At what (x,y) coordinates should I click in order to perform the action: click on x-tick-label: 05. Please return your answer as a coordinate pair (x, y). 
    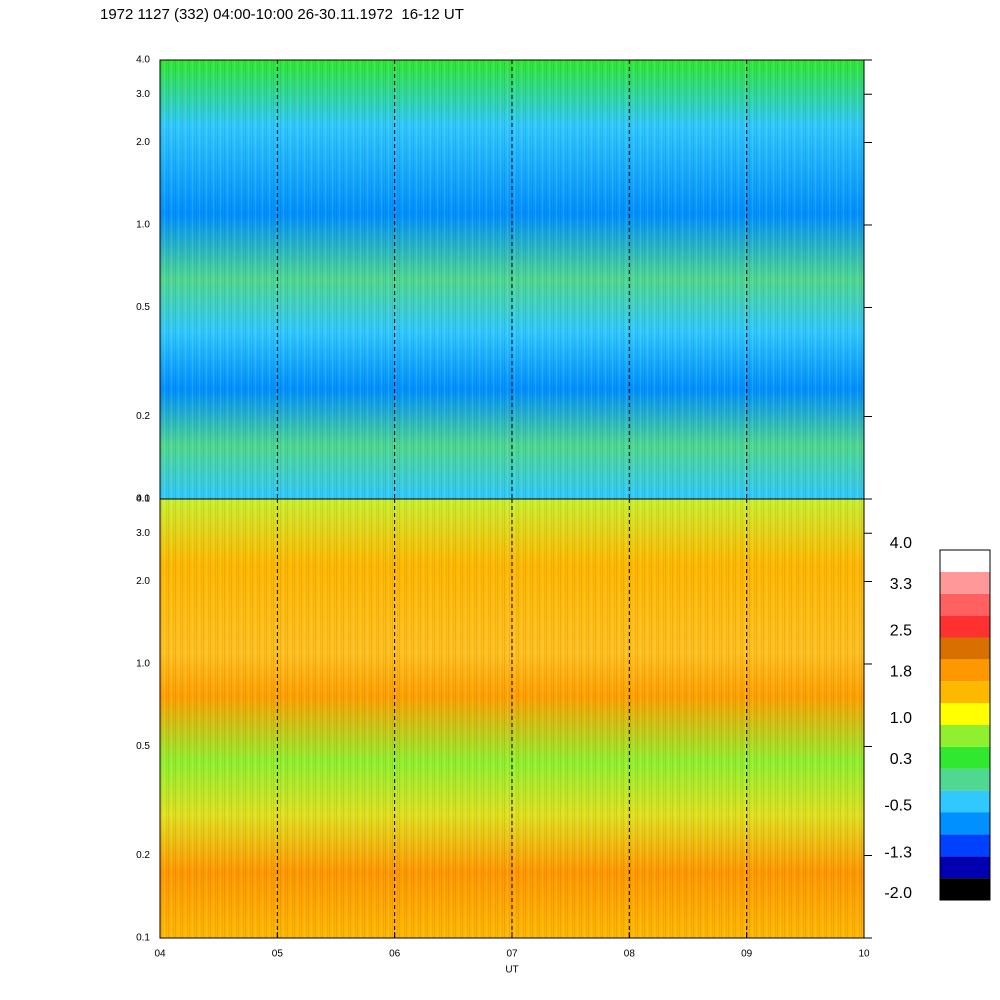
    Looking at the image, I should click on (278, 954).